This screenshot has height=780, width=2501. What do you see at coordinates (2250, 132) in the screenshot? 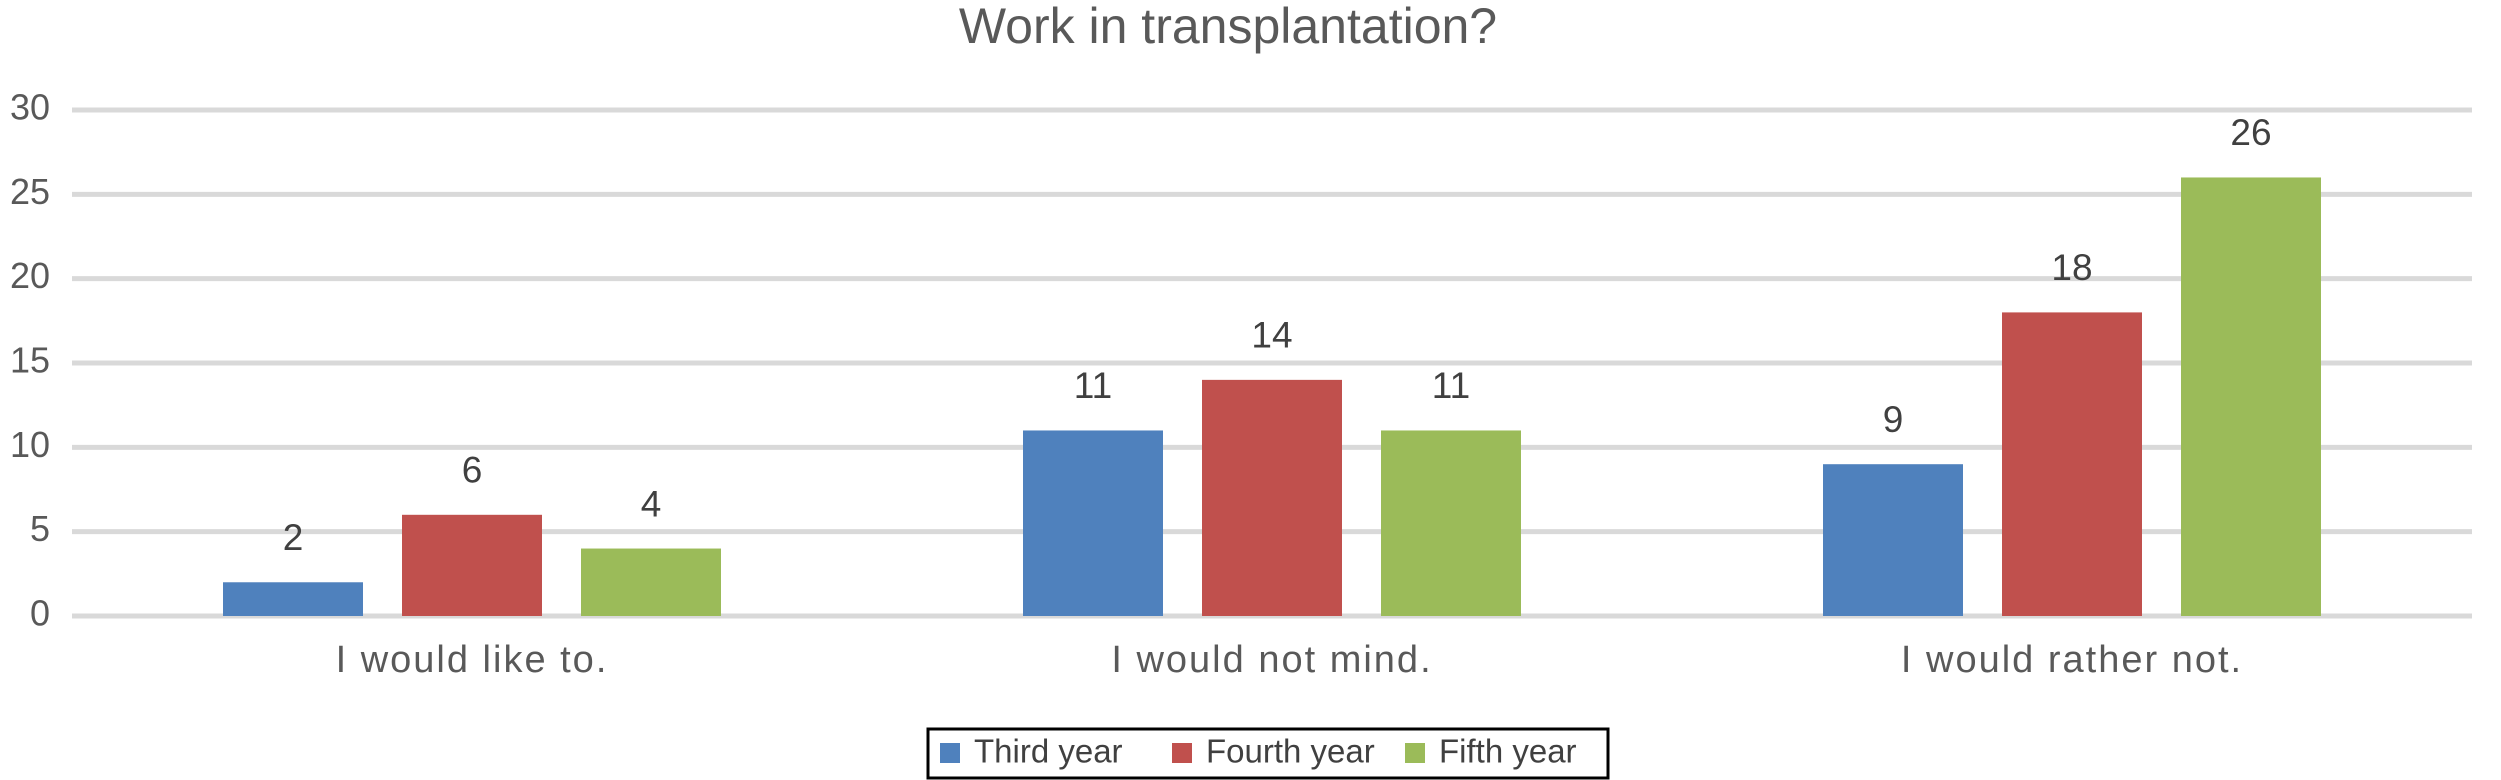
I see `data-label: 26` at bounding box center [2250, 132].